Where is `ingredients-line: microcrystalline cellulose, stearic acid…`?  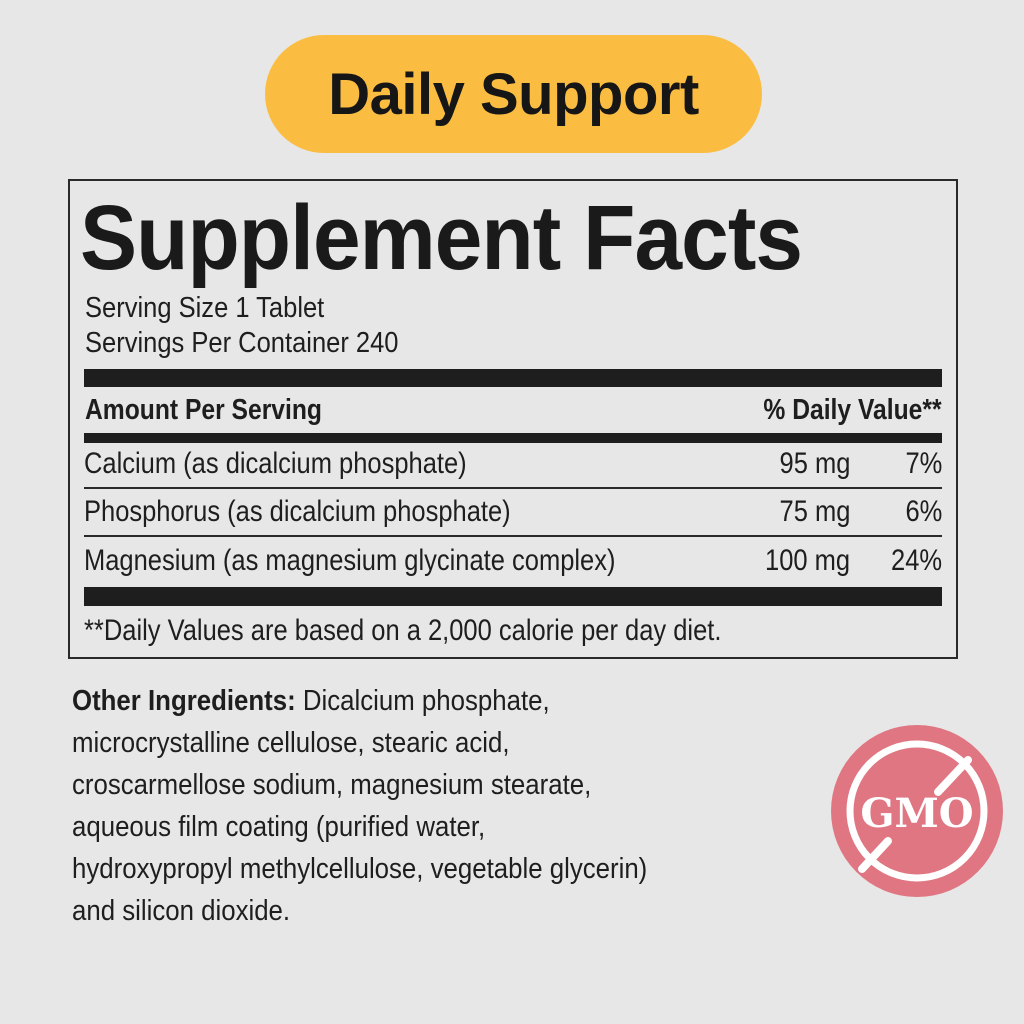 ingredients-line: microcrystalline cellulose, stearic acid… is located at coordinates (291, 743).